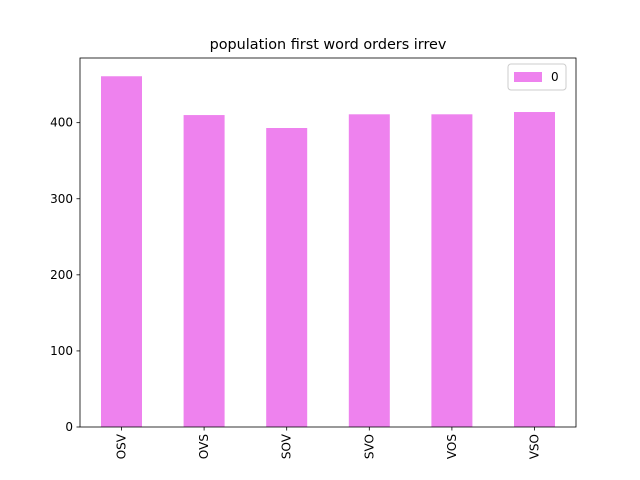 The height and width of the screenshot is (480, 640). Describe the element at coordinates (534, 270) in the screenshot. I see `bar-vso` at that location.